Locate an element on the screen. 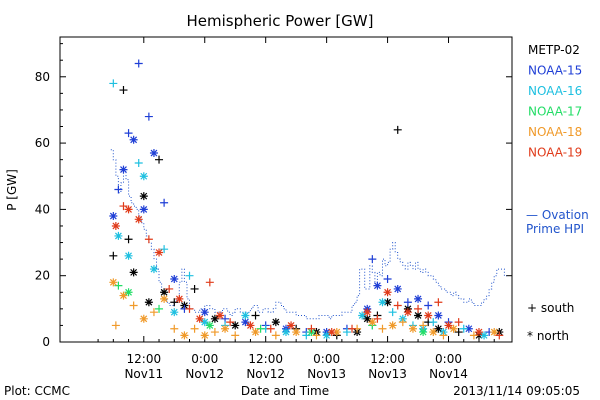 The width and height of the screenshot is (600, 400). legend-item-noaa-17: NOAA-17 is located at coordinates (555, 112).